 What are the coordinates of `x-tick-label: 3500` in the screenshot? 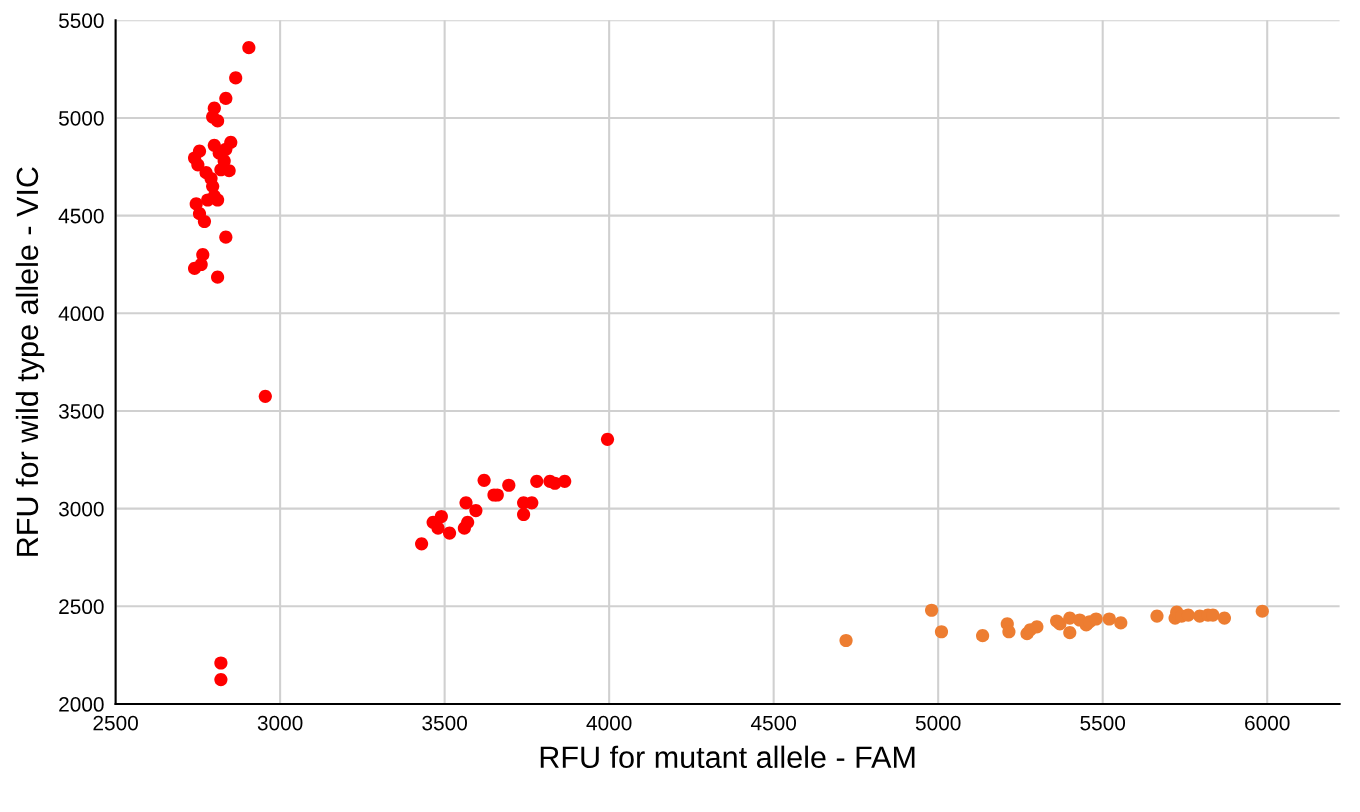 It's located at (444, 723).